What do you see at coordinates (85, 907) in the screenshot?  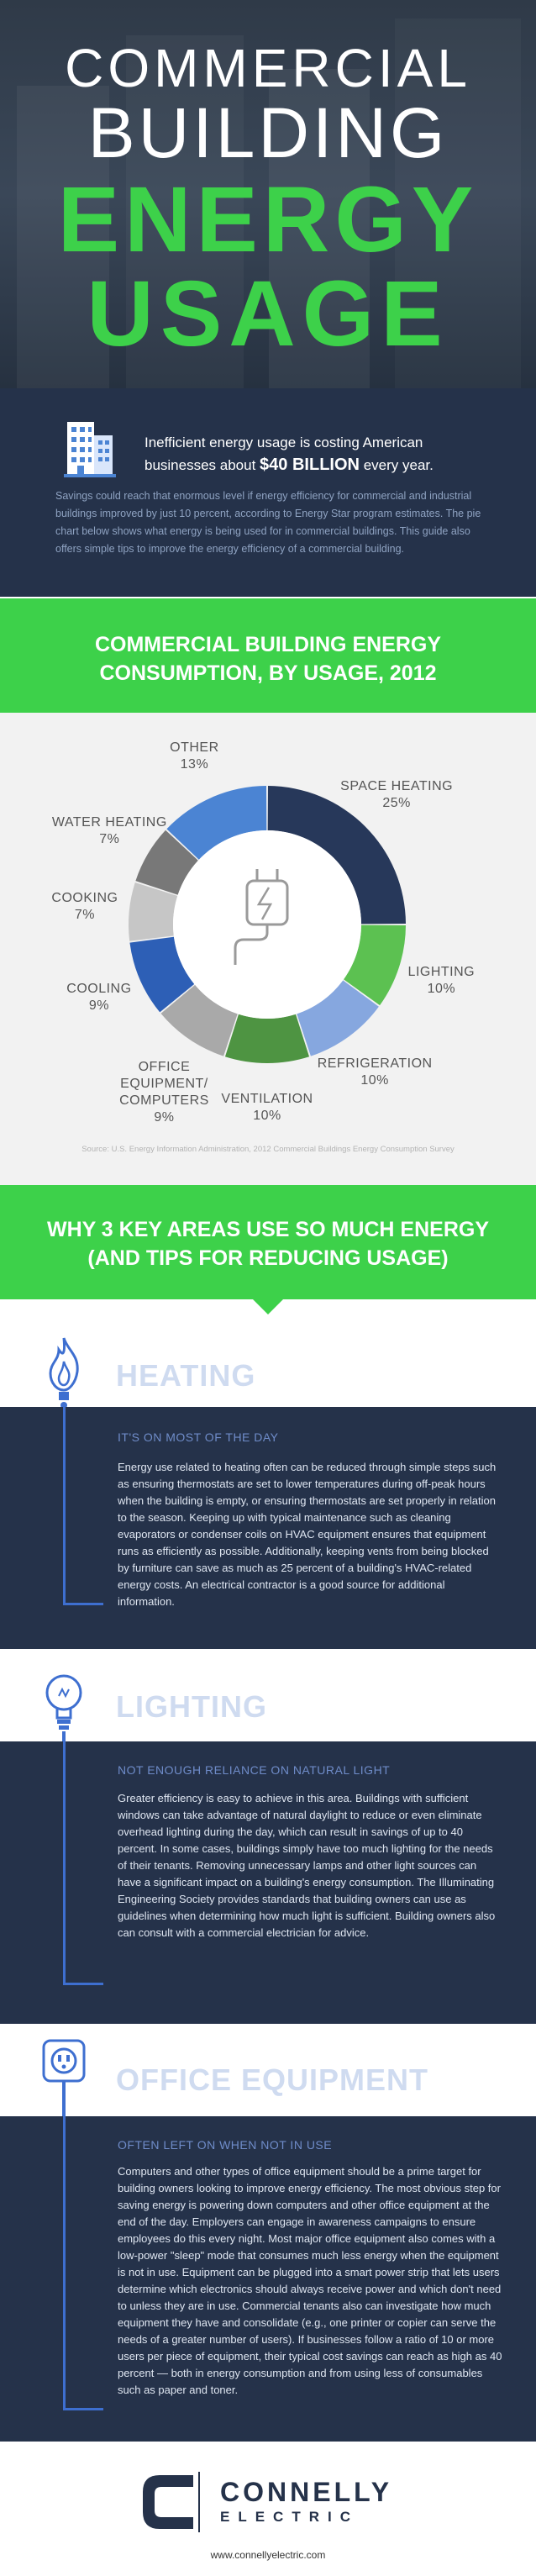 I see `pie-label: COOKING 7%` at bounding box center [85, 907].